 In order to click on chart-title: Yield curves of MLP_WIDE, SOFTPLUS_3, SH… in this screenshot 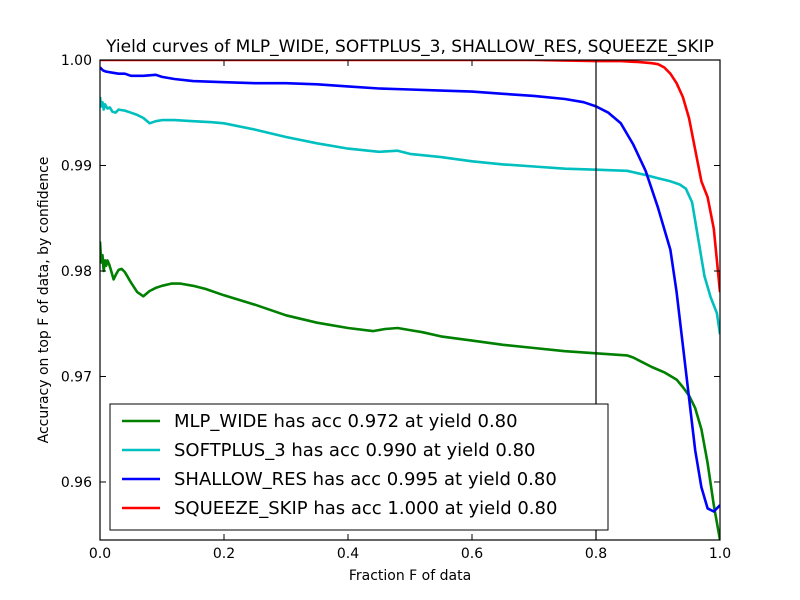, I will do `click(409, 47)`.